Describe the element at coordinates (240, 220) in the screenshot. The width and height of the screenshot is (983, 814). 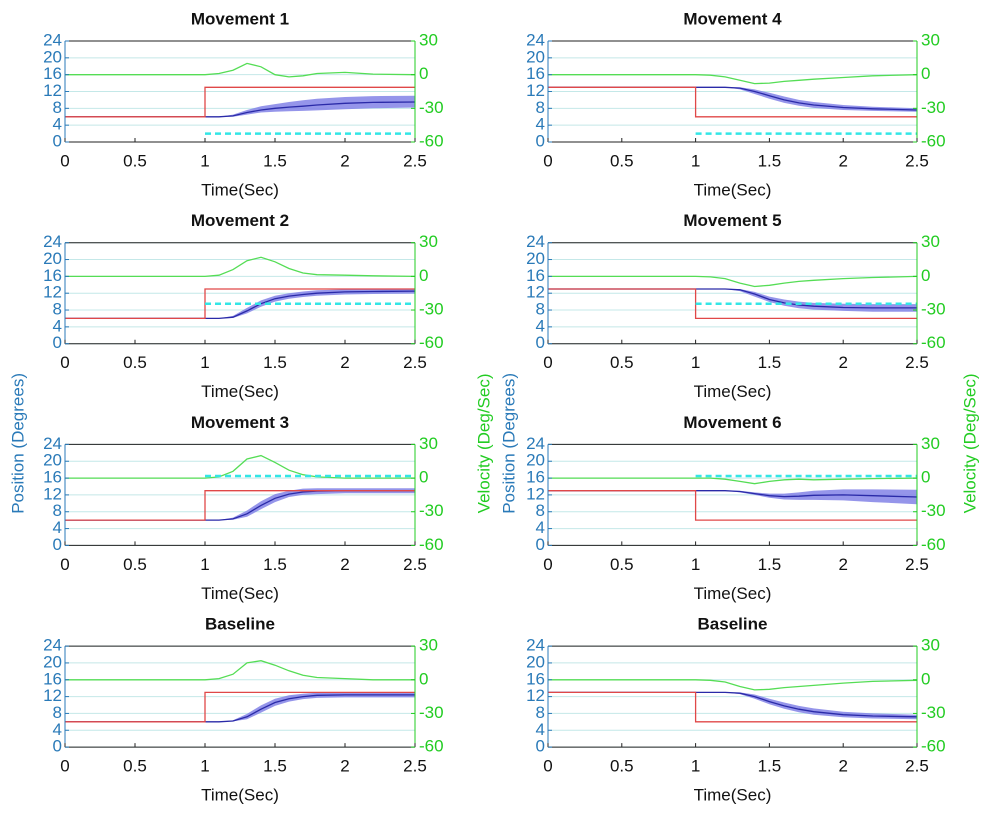
I see `chart-title: Movement 2` at that location.